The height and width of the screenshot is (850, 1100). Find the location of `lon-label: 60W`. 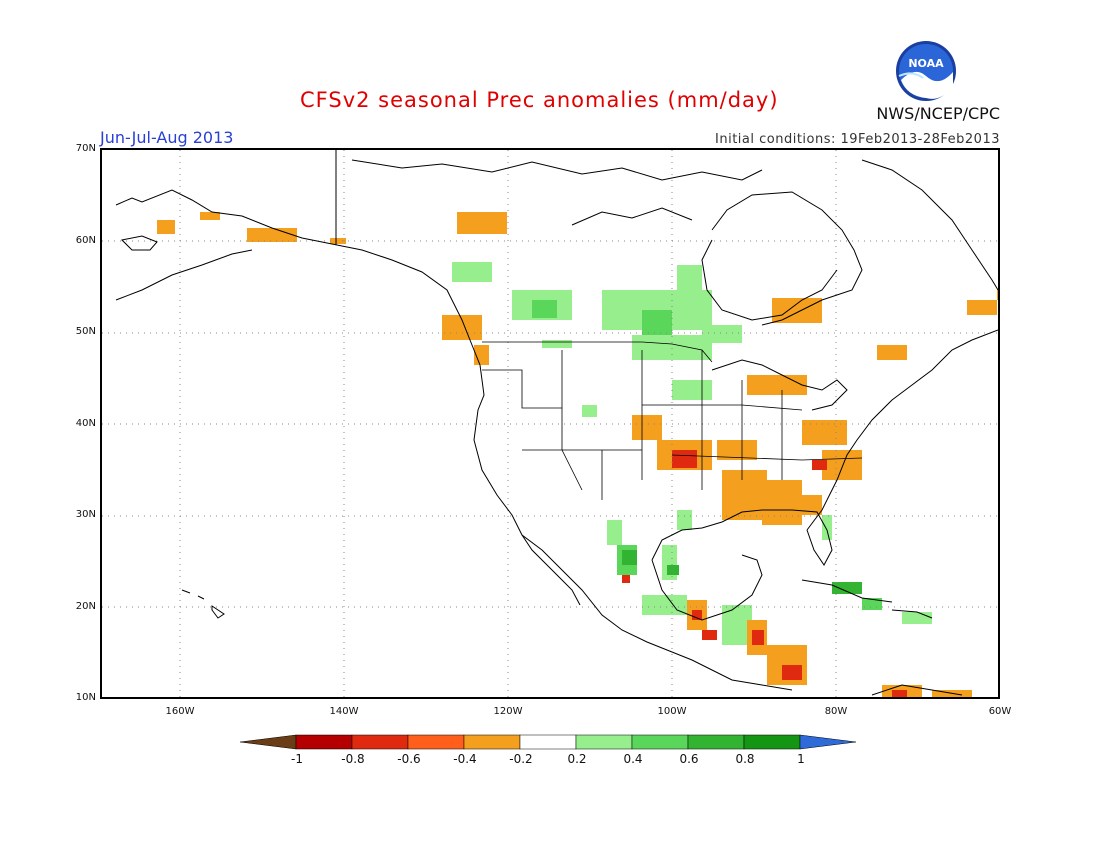

lon-label: 60W is located at coordinates (1000, 711).